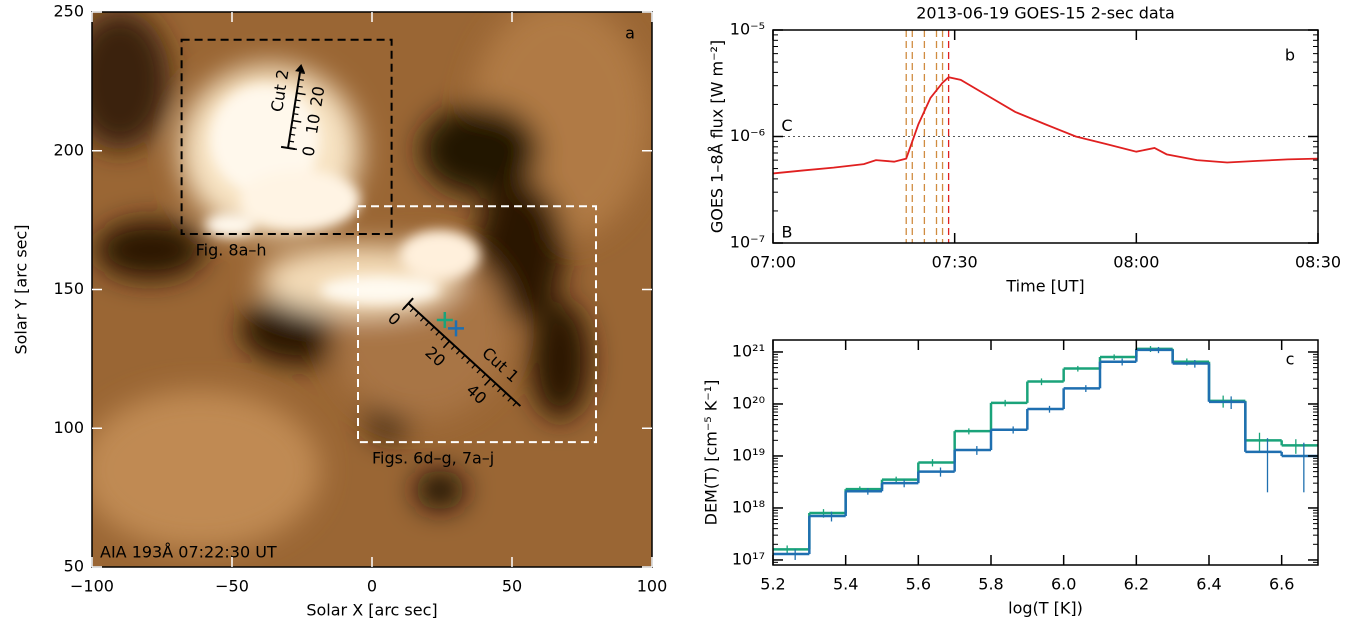  What do you see at coordinates (512, 586) in the screenshot?
I see `x-tick-label: 50` at bounding box center [512, 586].